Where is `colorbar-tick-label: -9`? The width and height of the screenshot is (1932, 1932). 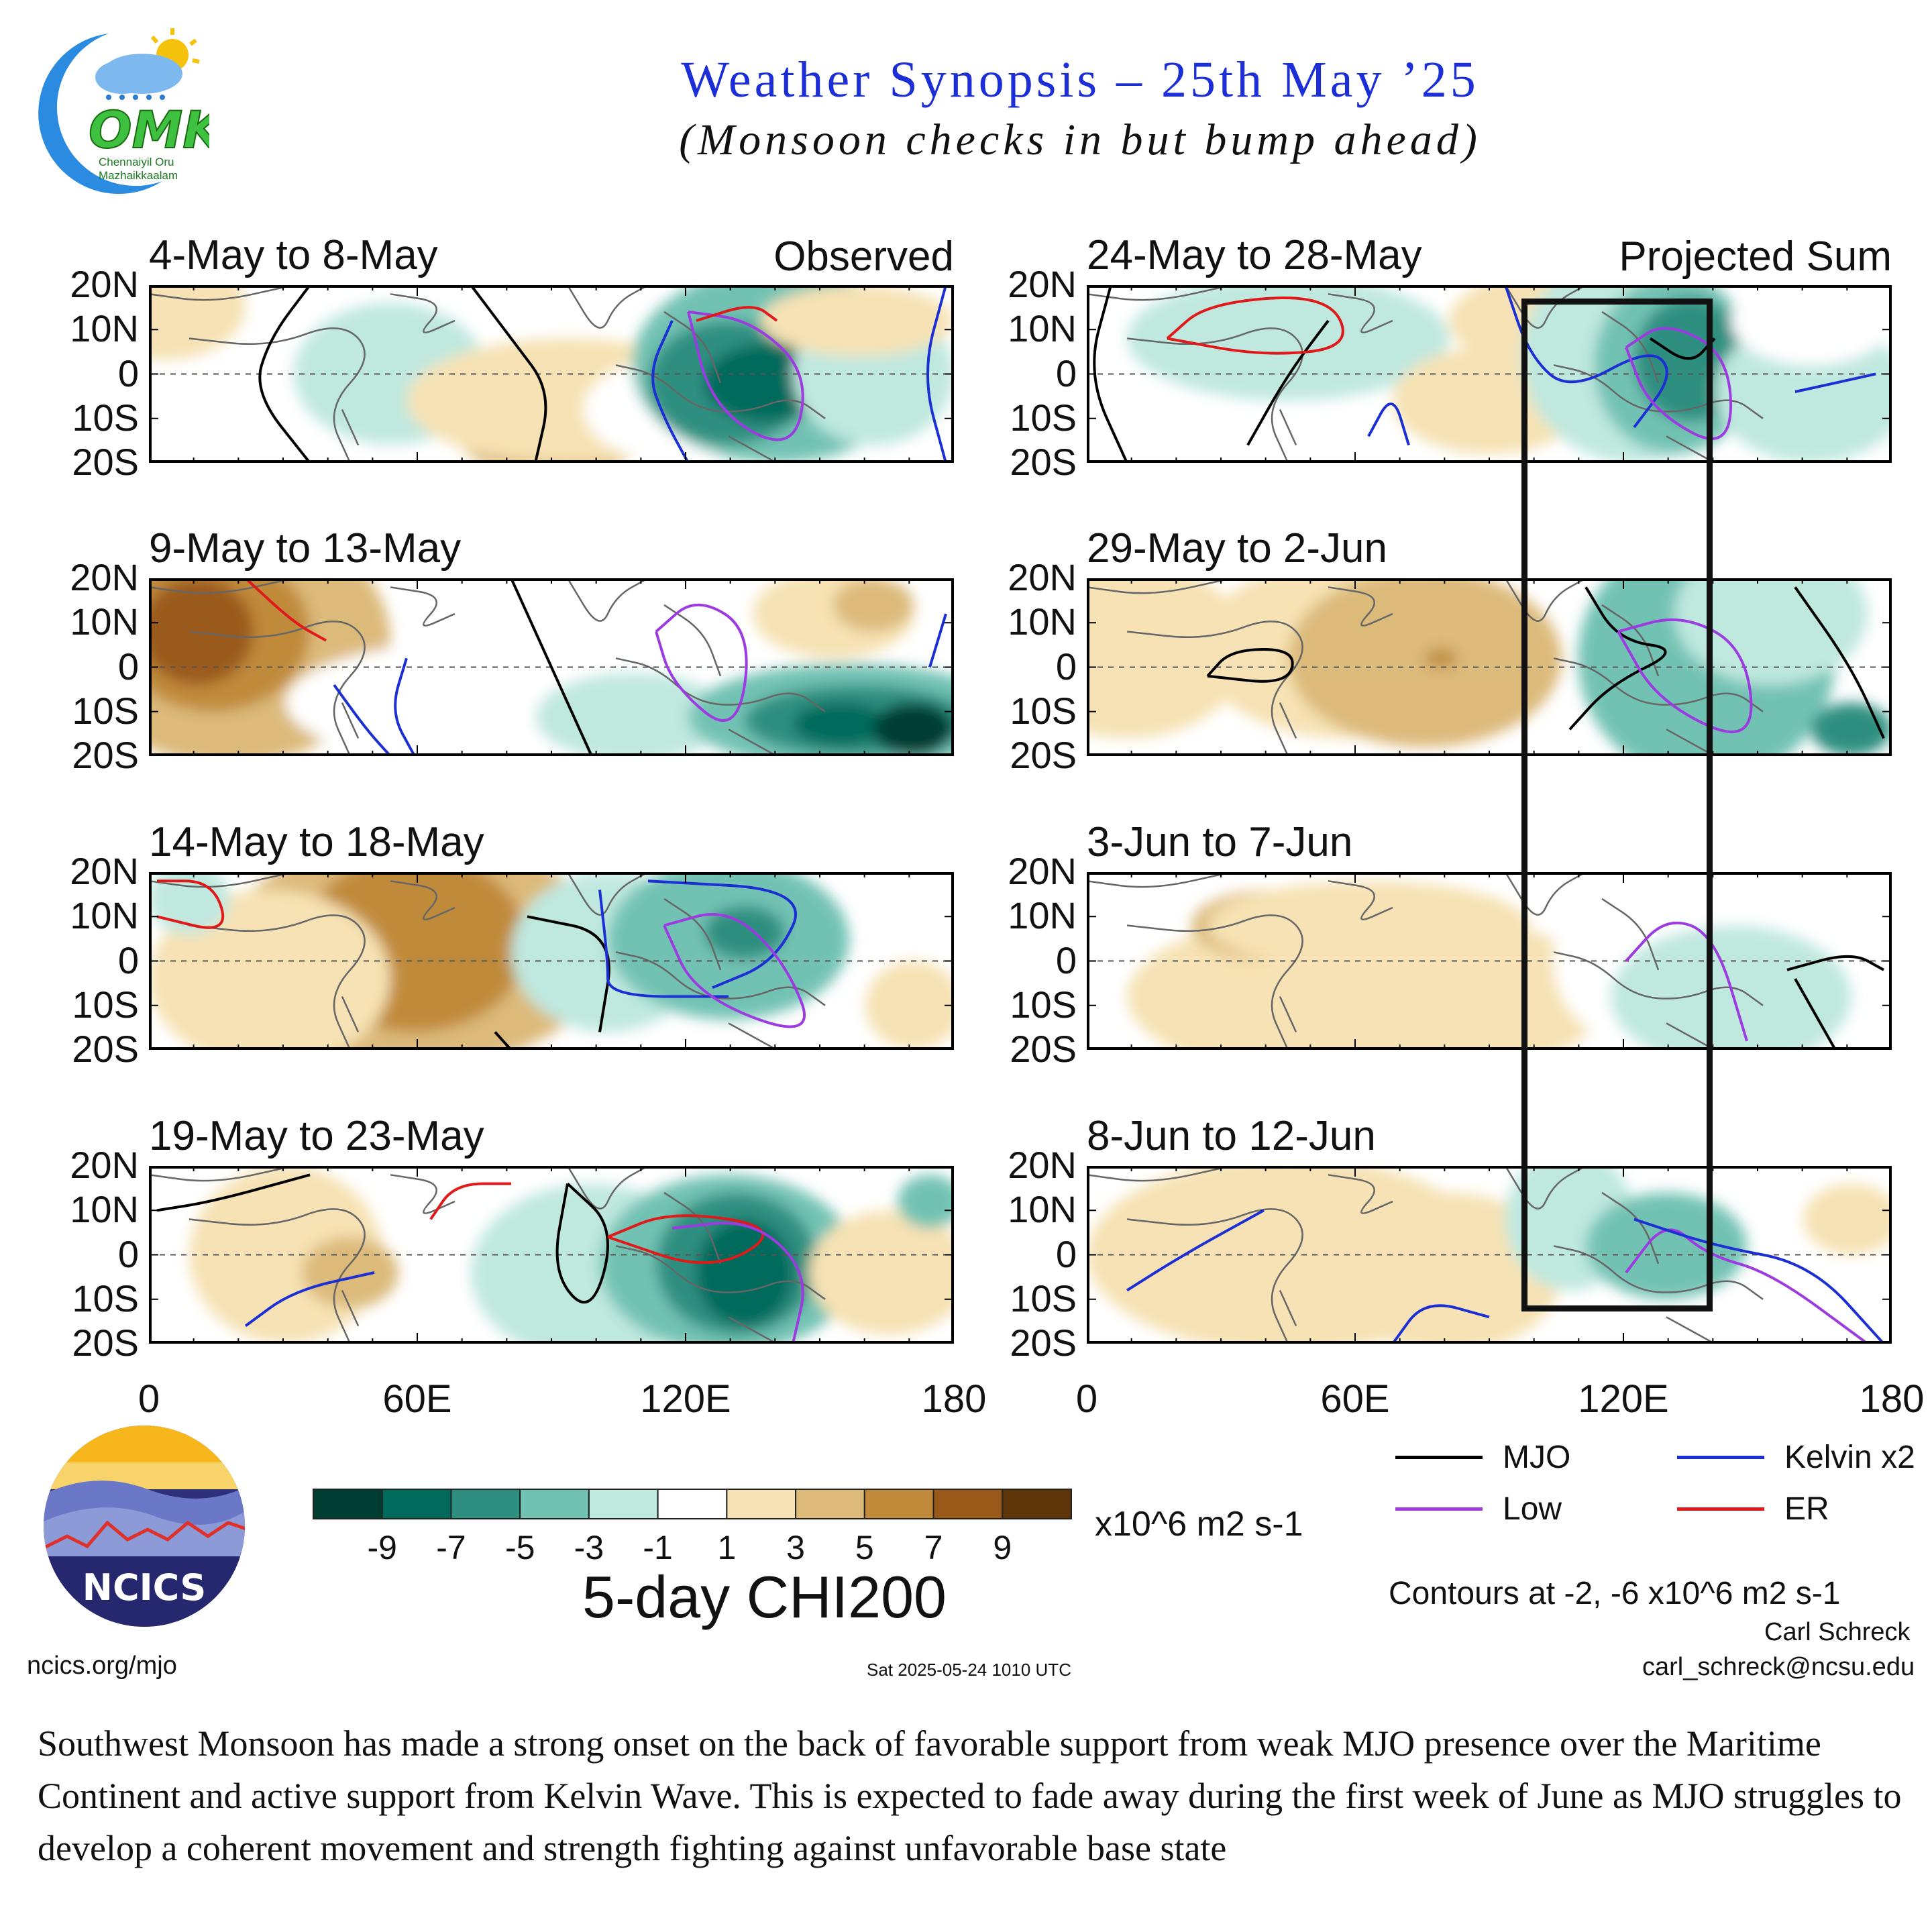
colorbar-tick-label: -9 is located at coordinates (382, 1547).